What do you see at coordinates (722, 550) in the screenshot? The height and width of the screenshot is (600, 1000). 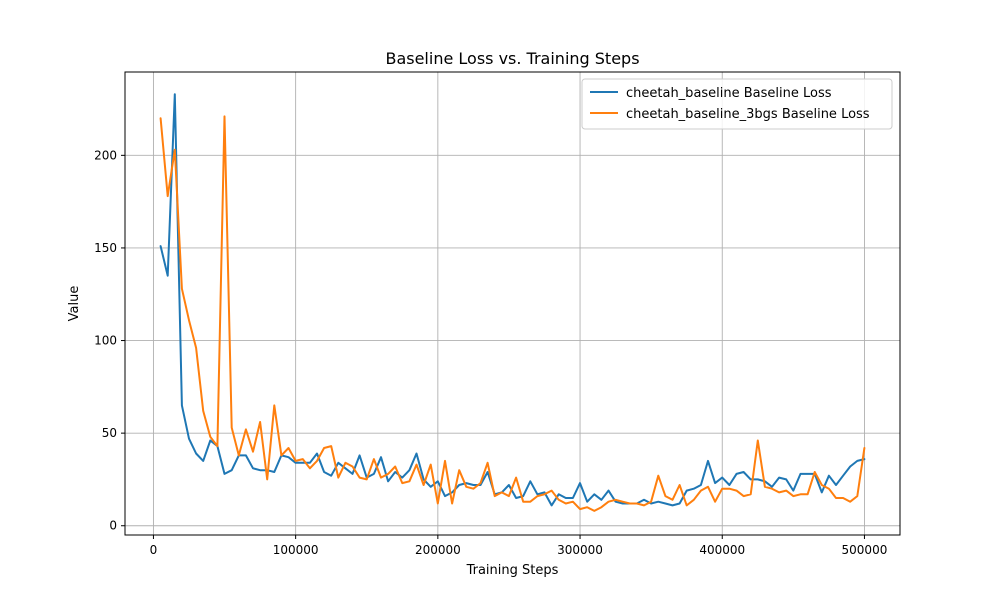 I see `x-tick-label: 400000` at bounding box center [722, 550].